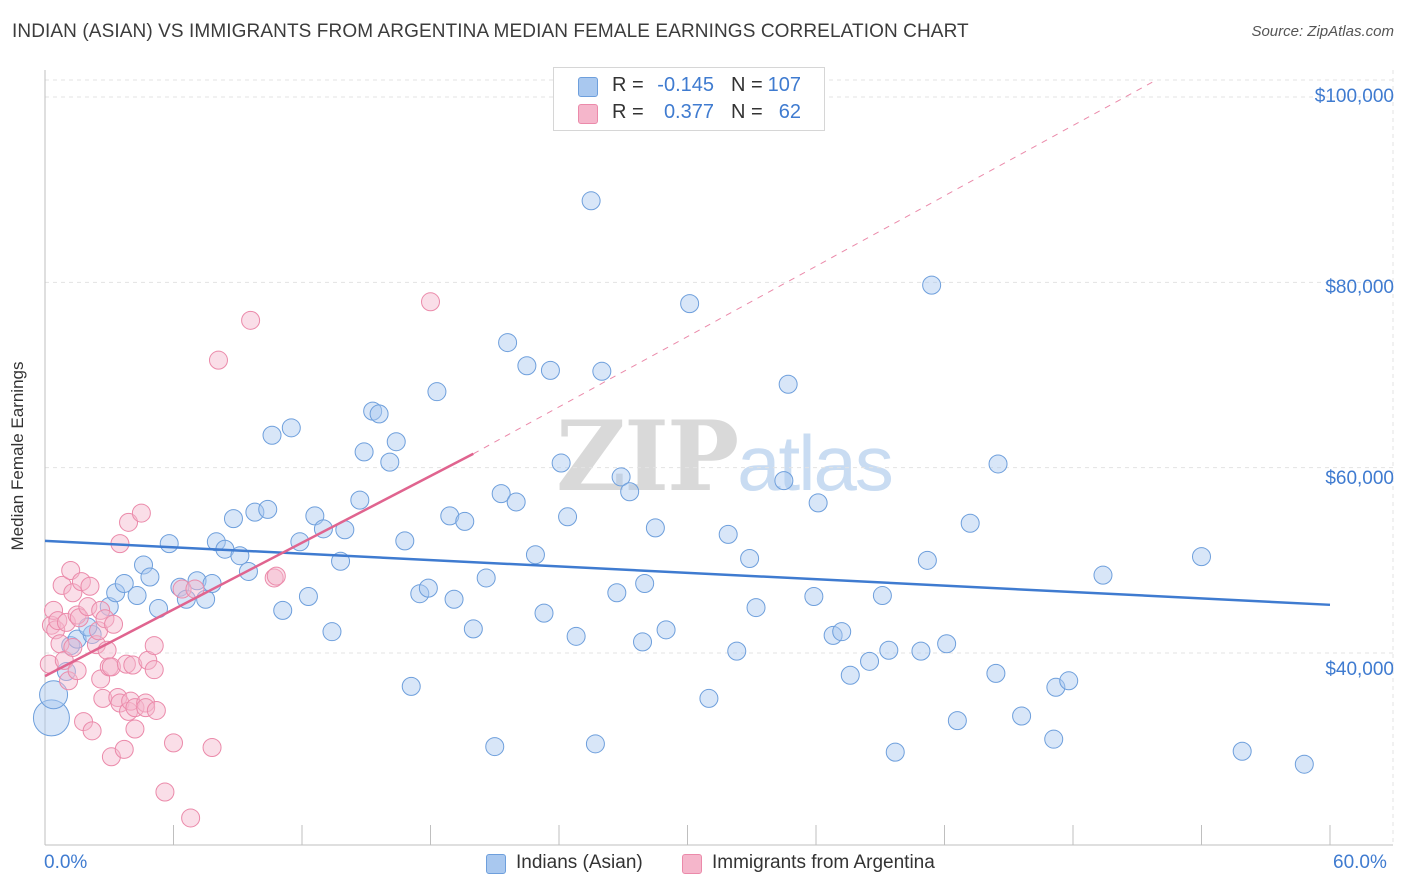  What do you see at coordinates (628, 112) in the screenshot?
I see `legend-r-label: R =` at bounding box center [628, 112].